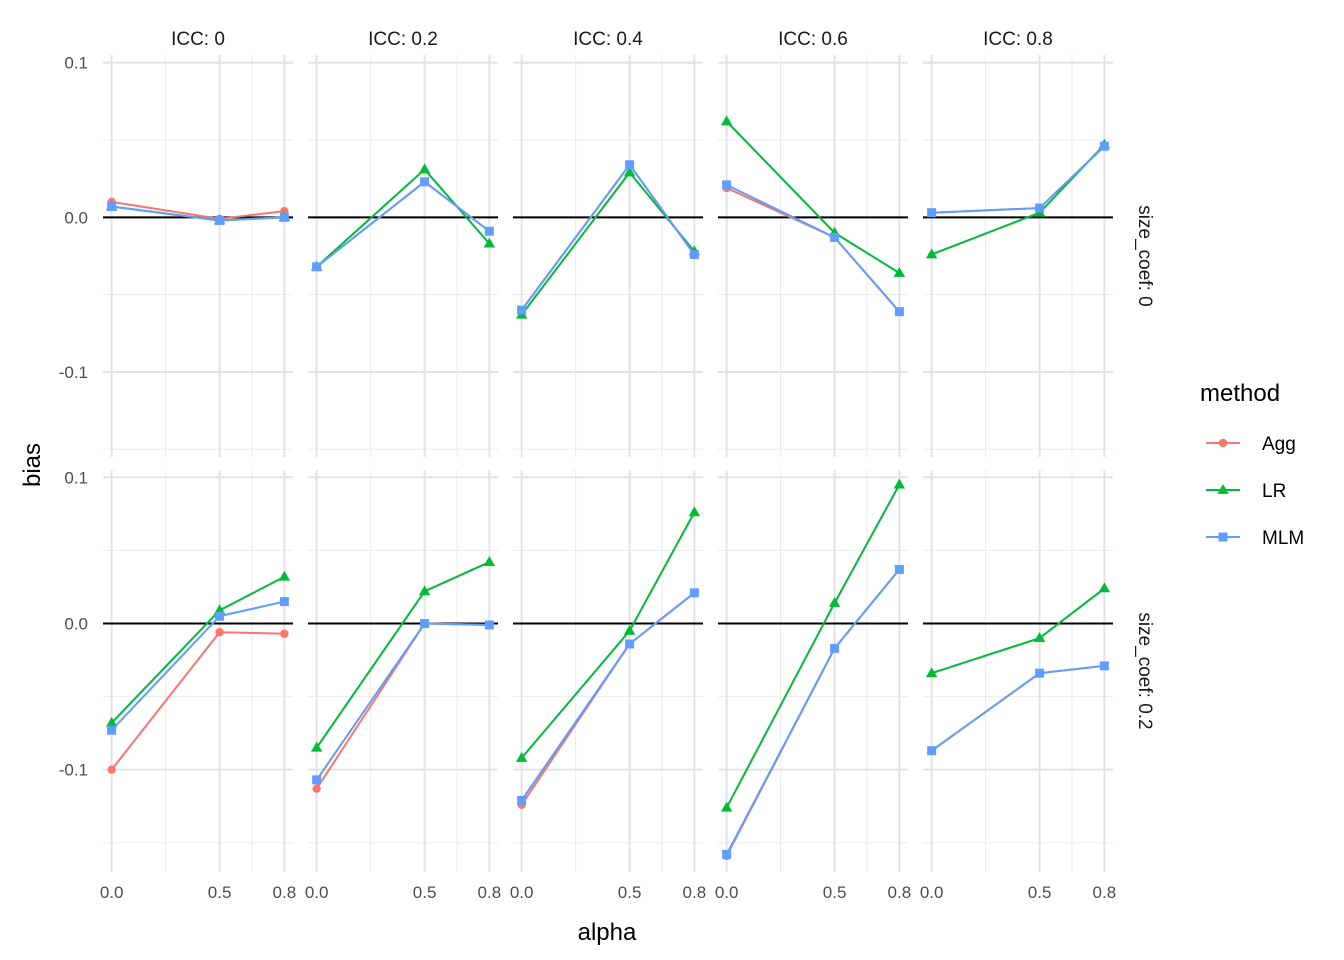 This screenshot has width=1344, height=960. What do you see at coordinates (1283, 538) in the screenshot?
I see `legend-entry-label: MLM` at bounding box center [1283, 538].